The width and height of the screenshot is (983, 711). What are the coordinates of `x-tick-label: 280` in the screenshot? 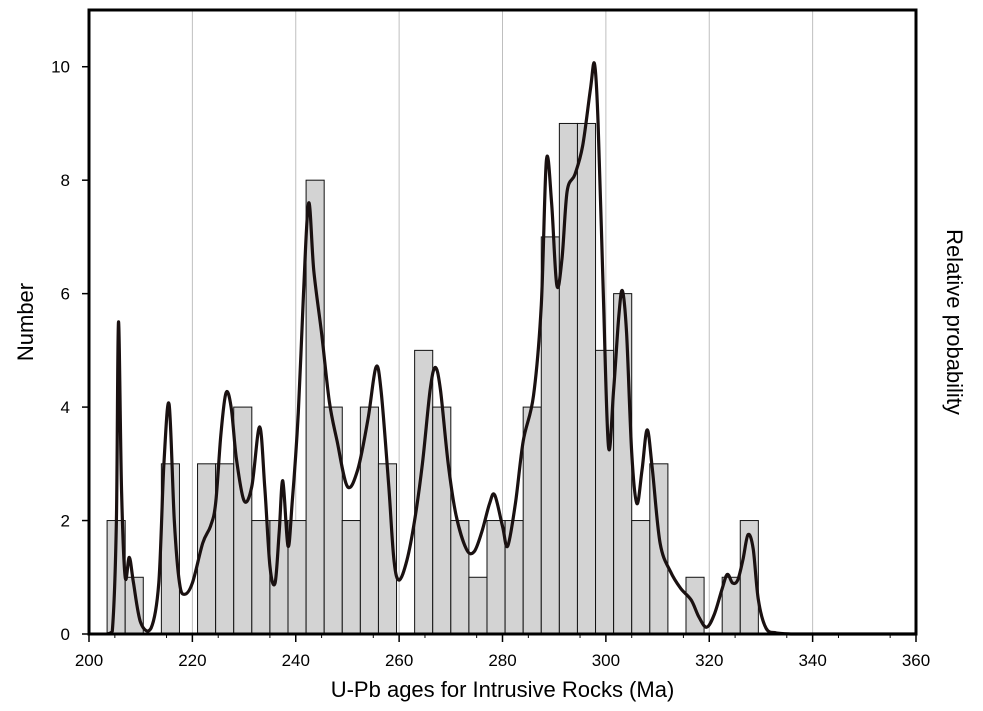 It's located at (502, 660).